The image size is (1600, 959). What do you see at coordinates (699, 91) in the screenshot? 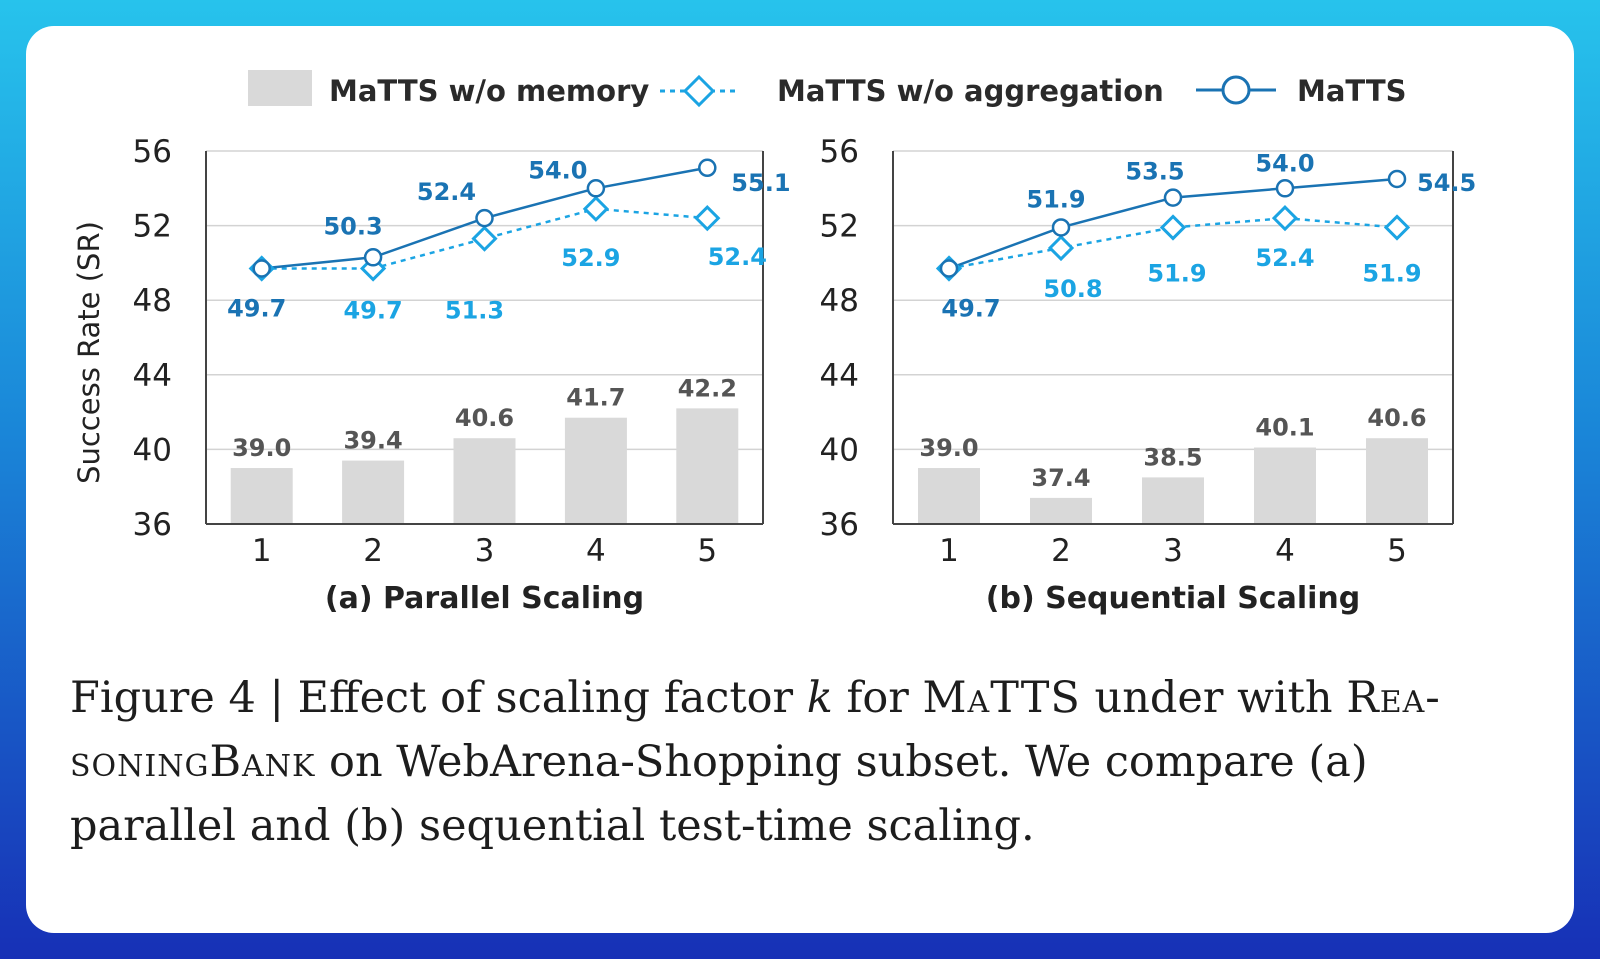
I see `legend-diamond-marker` at bounding box center [699, 91].